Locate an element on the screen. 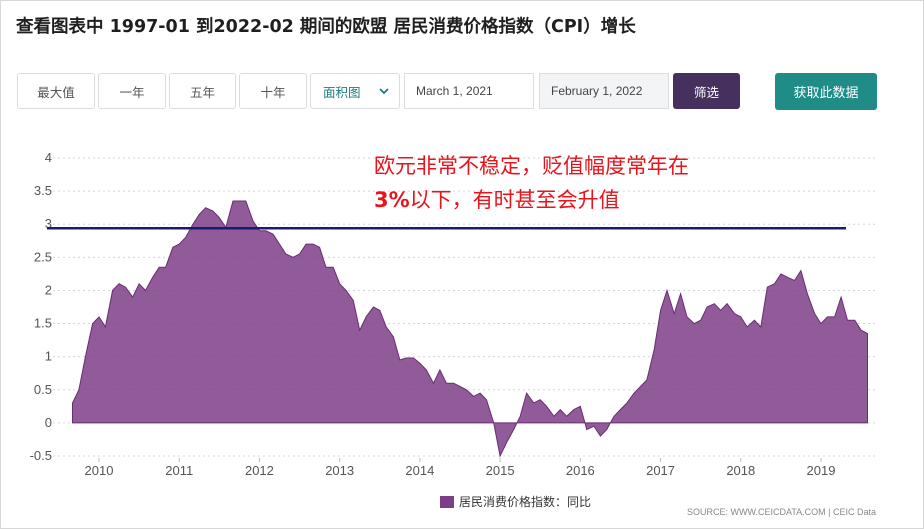  range-10y-button: 十年 is located at coordinates (273, 91).